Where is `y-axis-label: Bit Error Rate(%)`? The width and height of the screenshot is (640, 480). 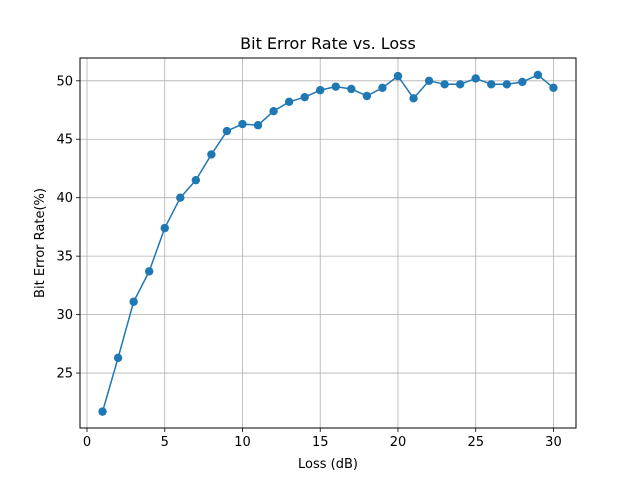 y-axis-label: Bit Error Rate(%) is located at coordinates (40, 243).